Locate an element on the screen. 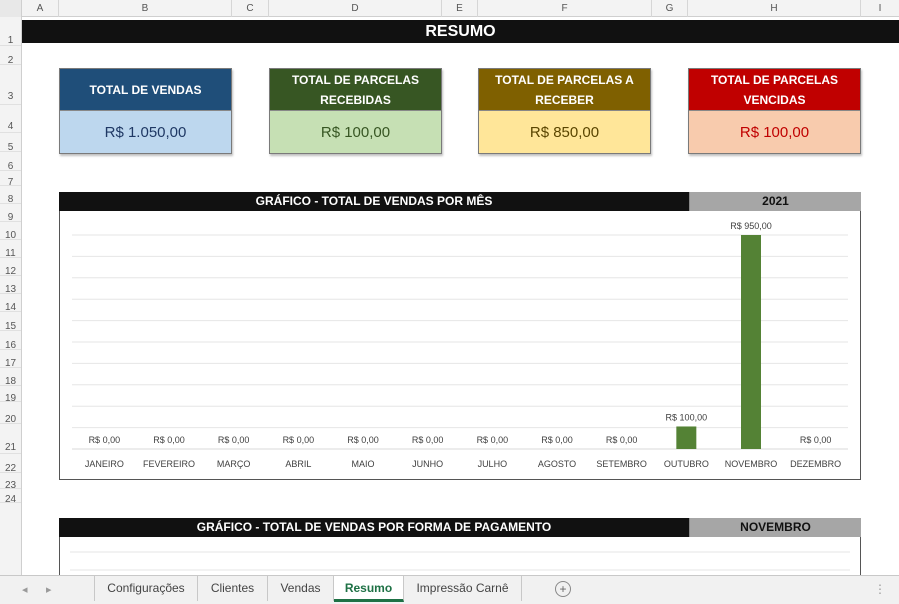 The width and height of the screenshot is (899, 604). row-header-7: 7 is located at coordinates (10, 179).